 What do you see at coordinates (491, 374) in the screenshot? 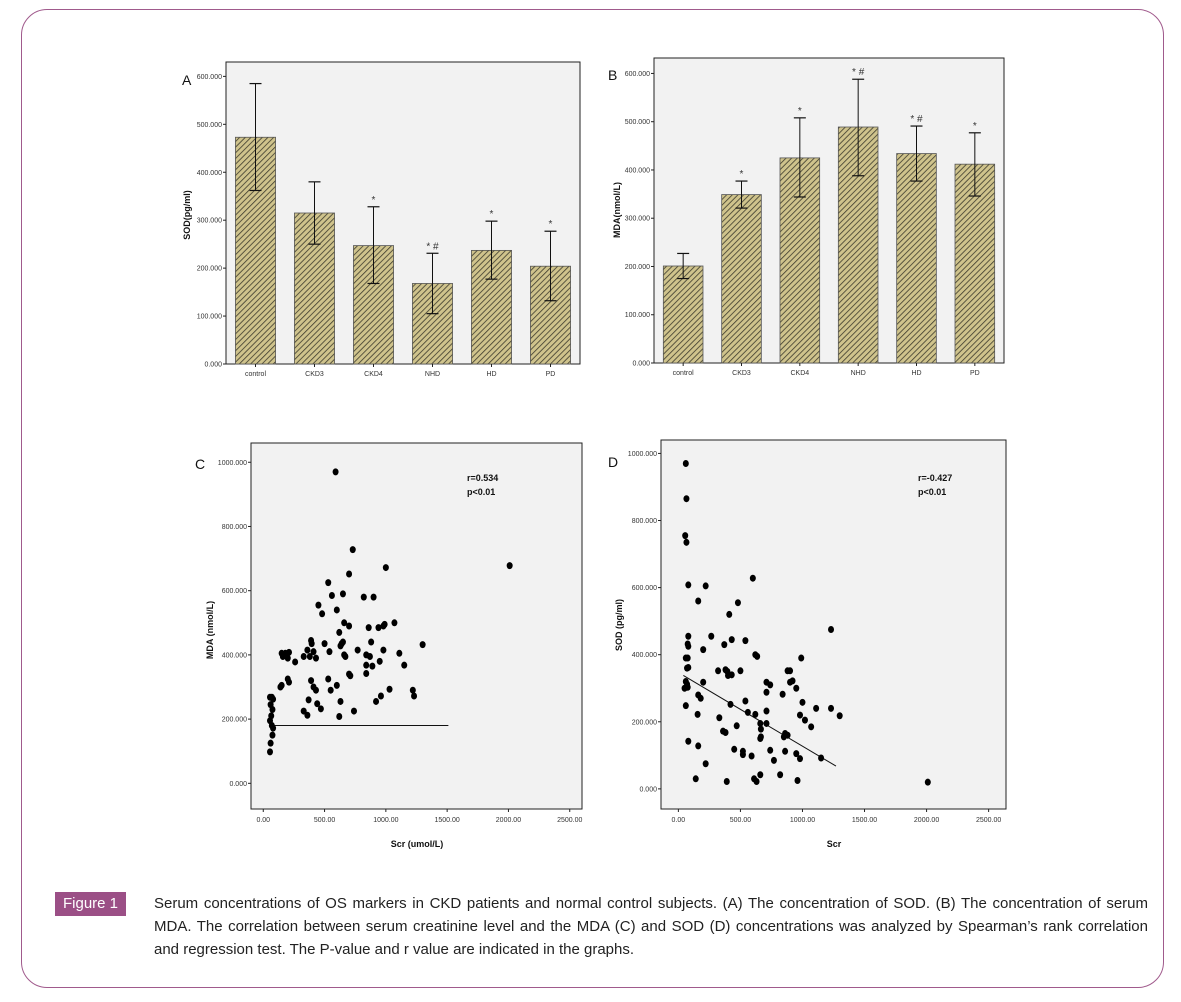
I see `x-tick-label: HD` at bounding box center [491, 374].